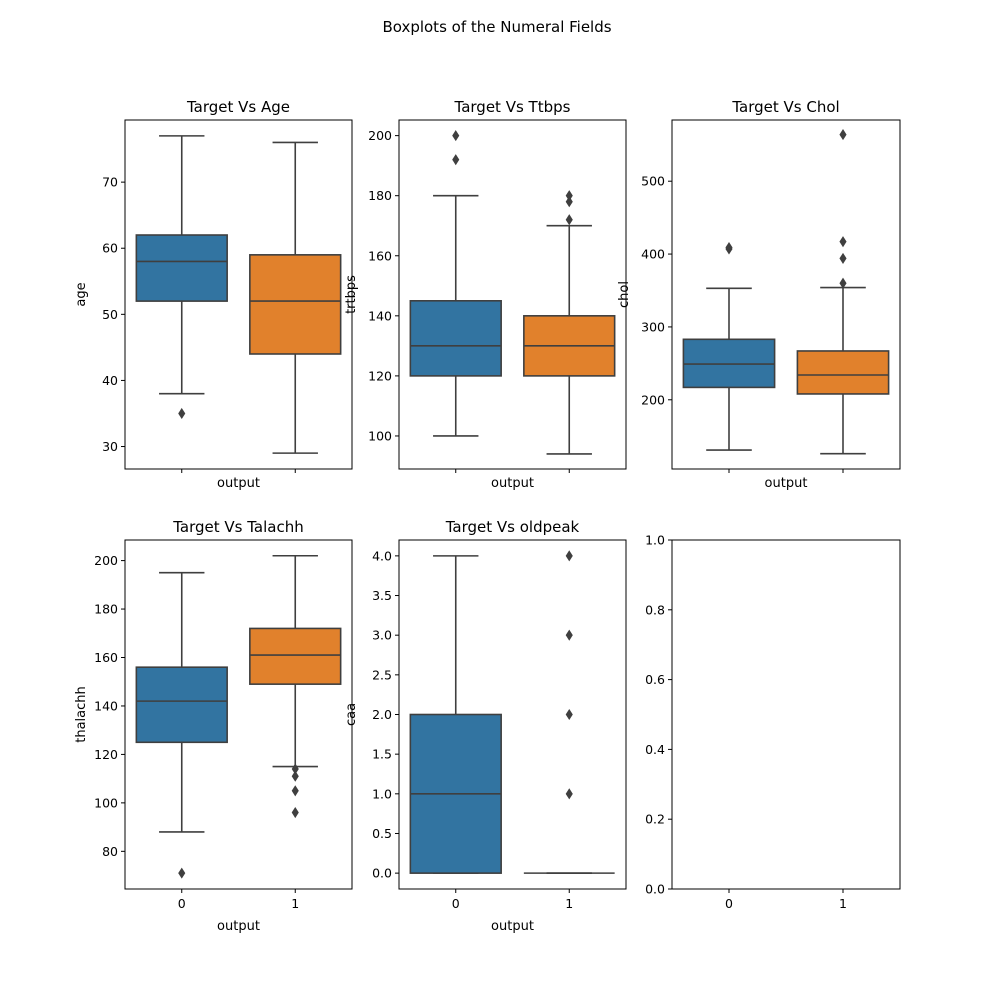 This screenshot has width=1000, height=1000. What do you see at coordinates (653, 254) in the screenshot?
I see `y-tick-label: 400` at bounding box center [653, 254].